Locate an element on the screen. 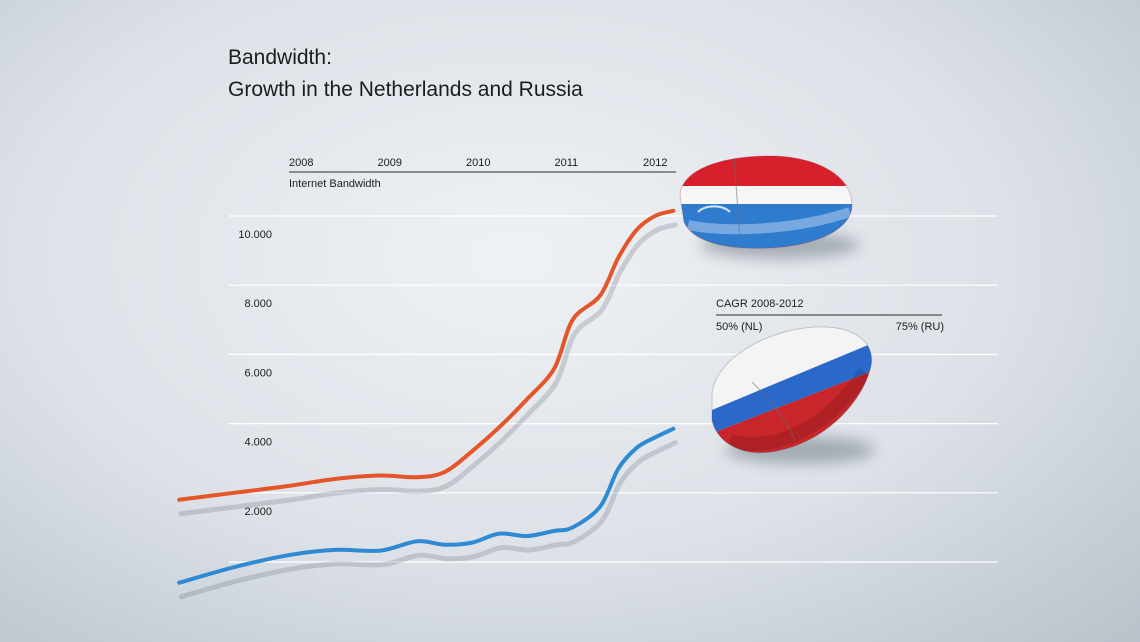 Image resolution: width=1140 pixels, height=642 pixels. ru-mouse-icon is located at coordinates (793, 395).